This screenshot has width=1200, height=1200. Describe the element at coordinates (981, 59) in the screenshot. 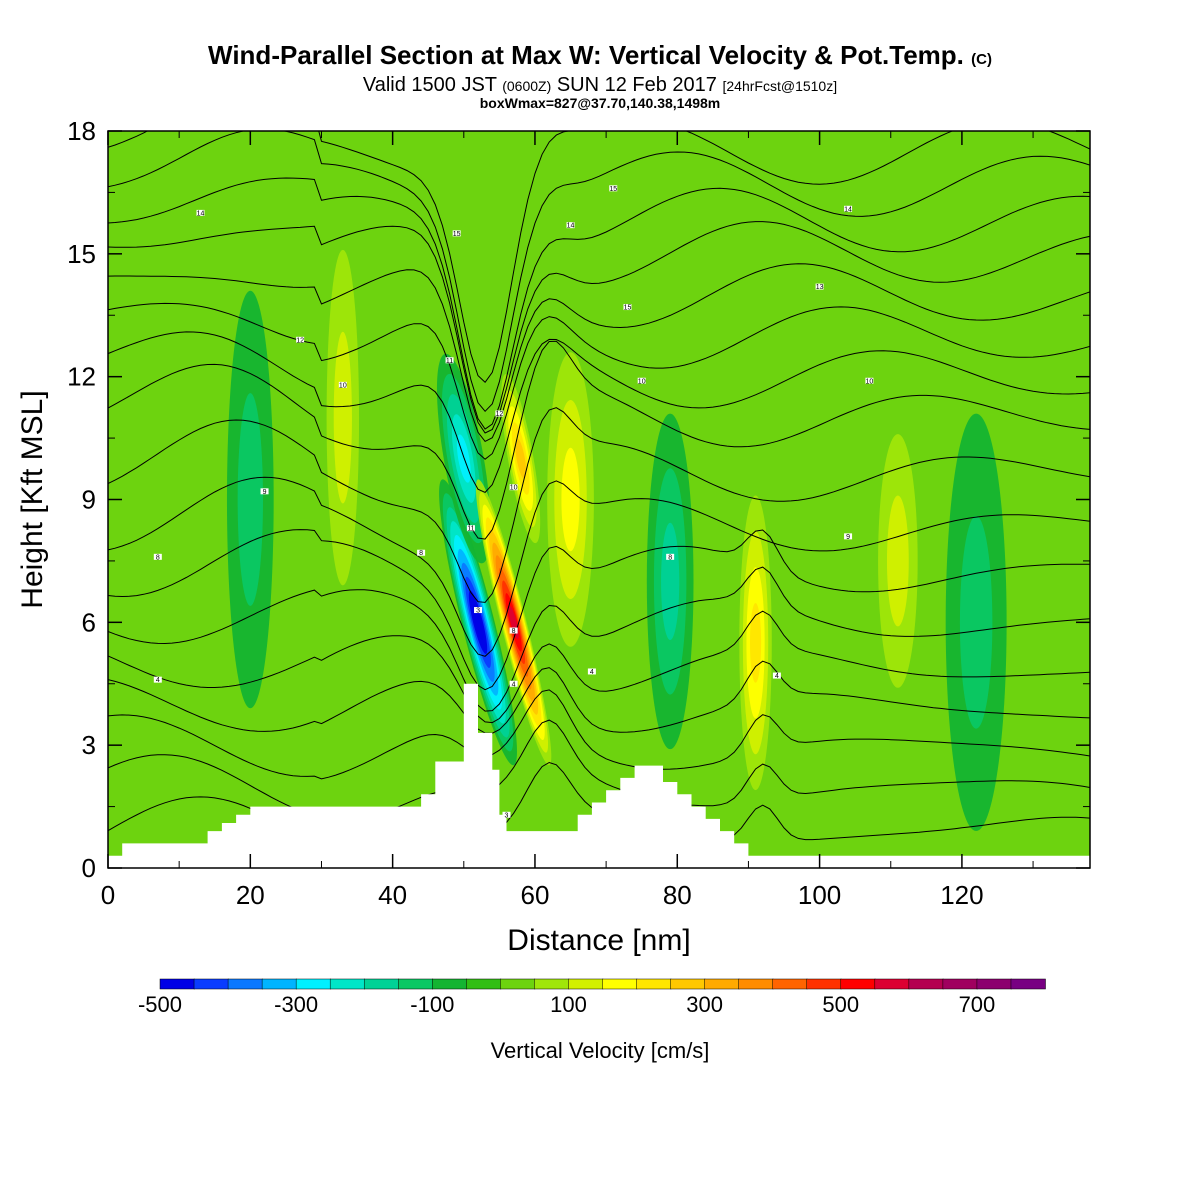

I see `copyright-mark: (C)` at that location.